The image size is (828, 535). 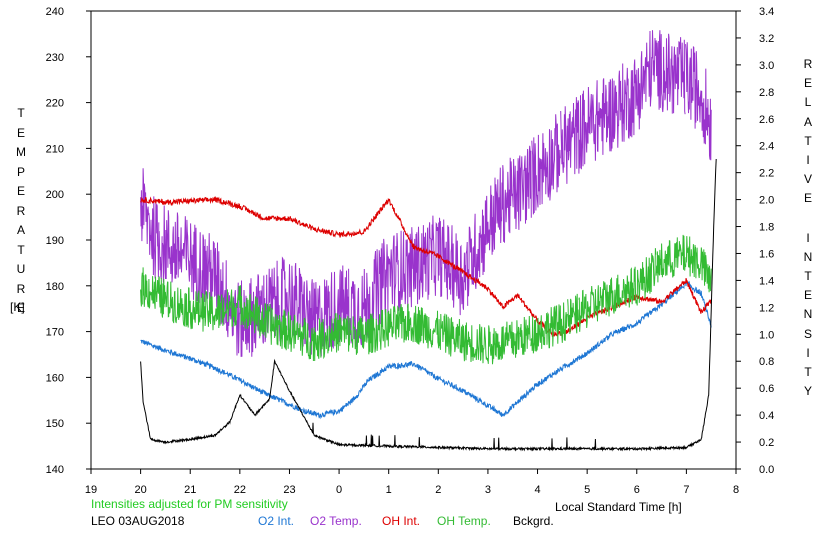 I want to click on x-tick-label: 7, so click(x=686, y=490).